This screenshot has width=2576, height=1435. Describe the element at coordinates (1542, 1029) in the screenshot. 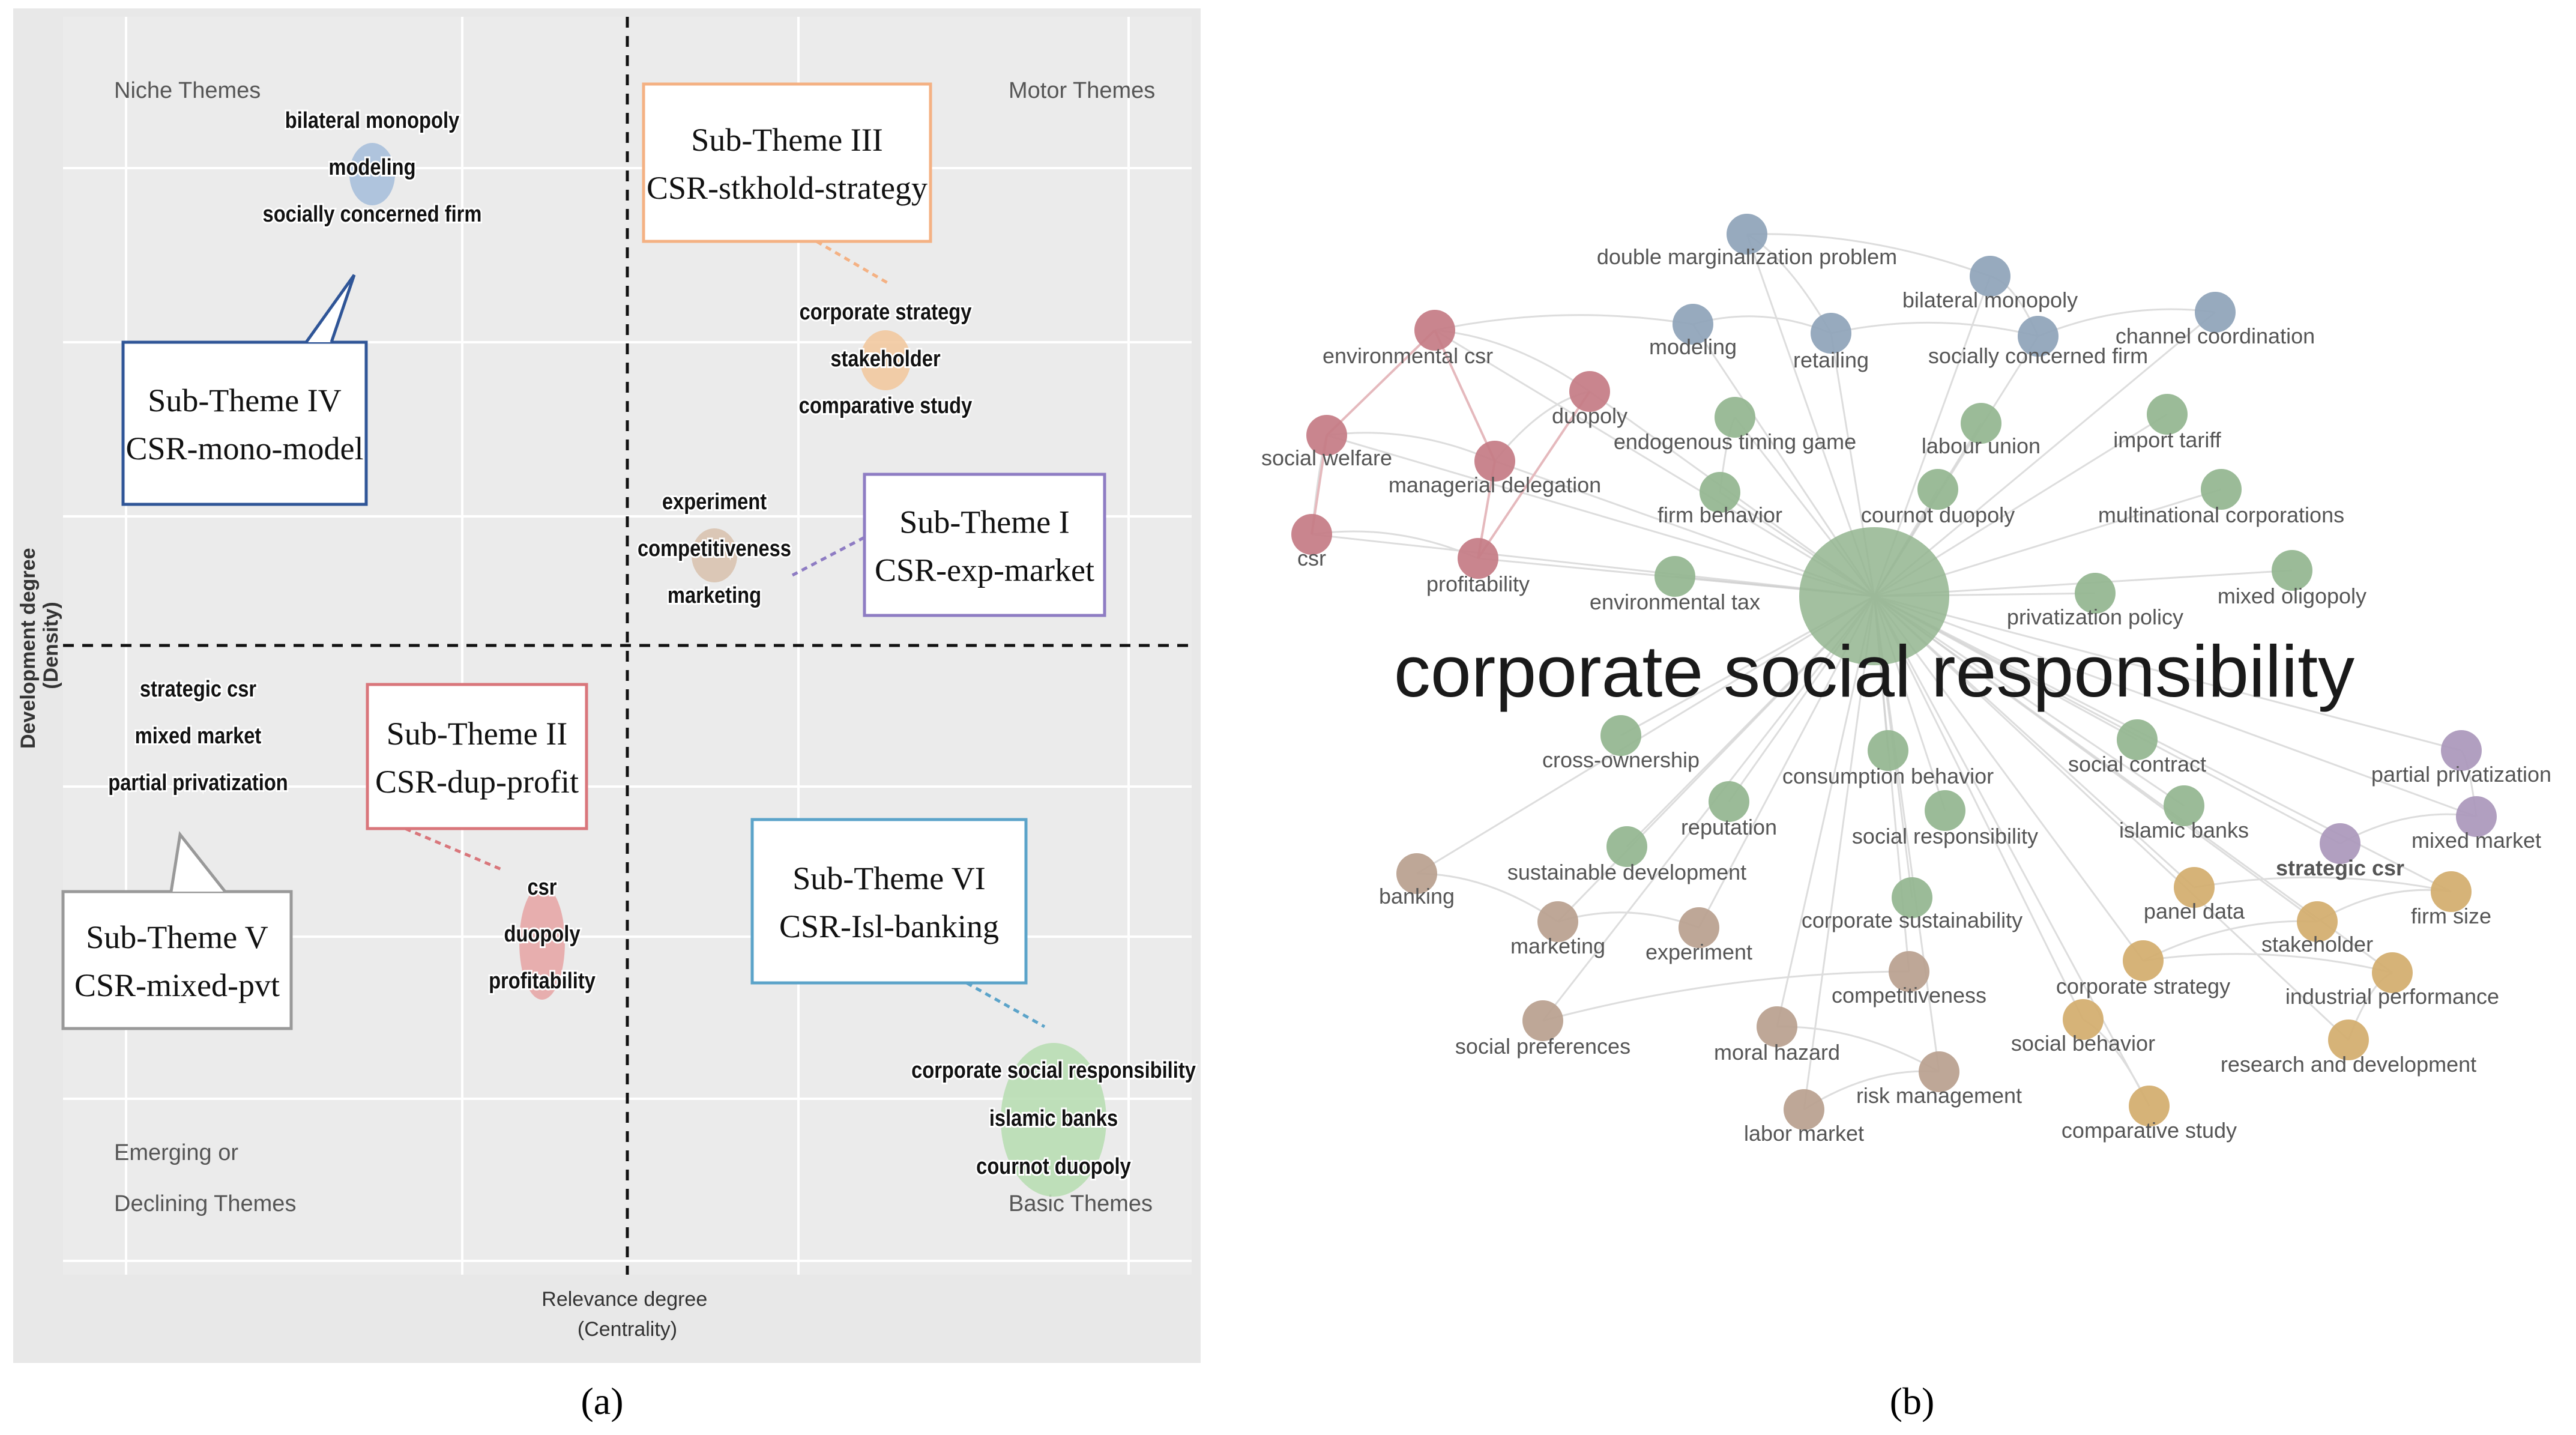

I see `network-node: social preferences` at that location.